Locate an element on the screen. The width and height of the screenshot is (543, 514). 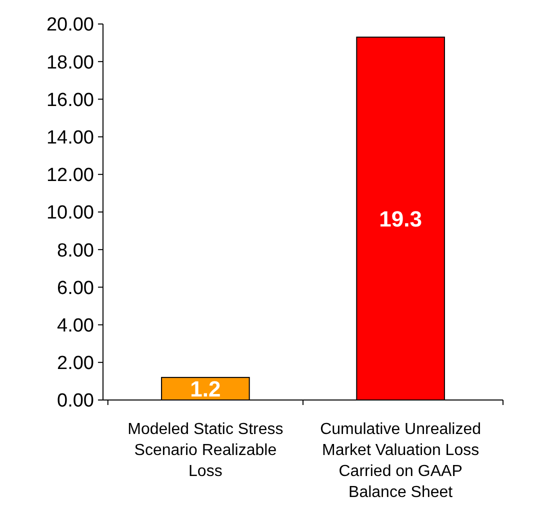
y-tick-label: 10.00 is located at coordinates (70, 213).